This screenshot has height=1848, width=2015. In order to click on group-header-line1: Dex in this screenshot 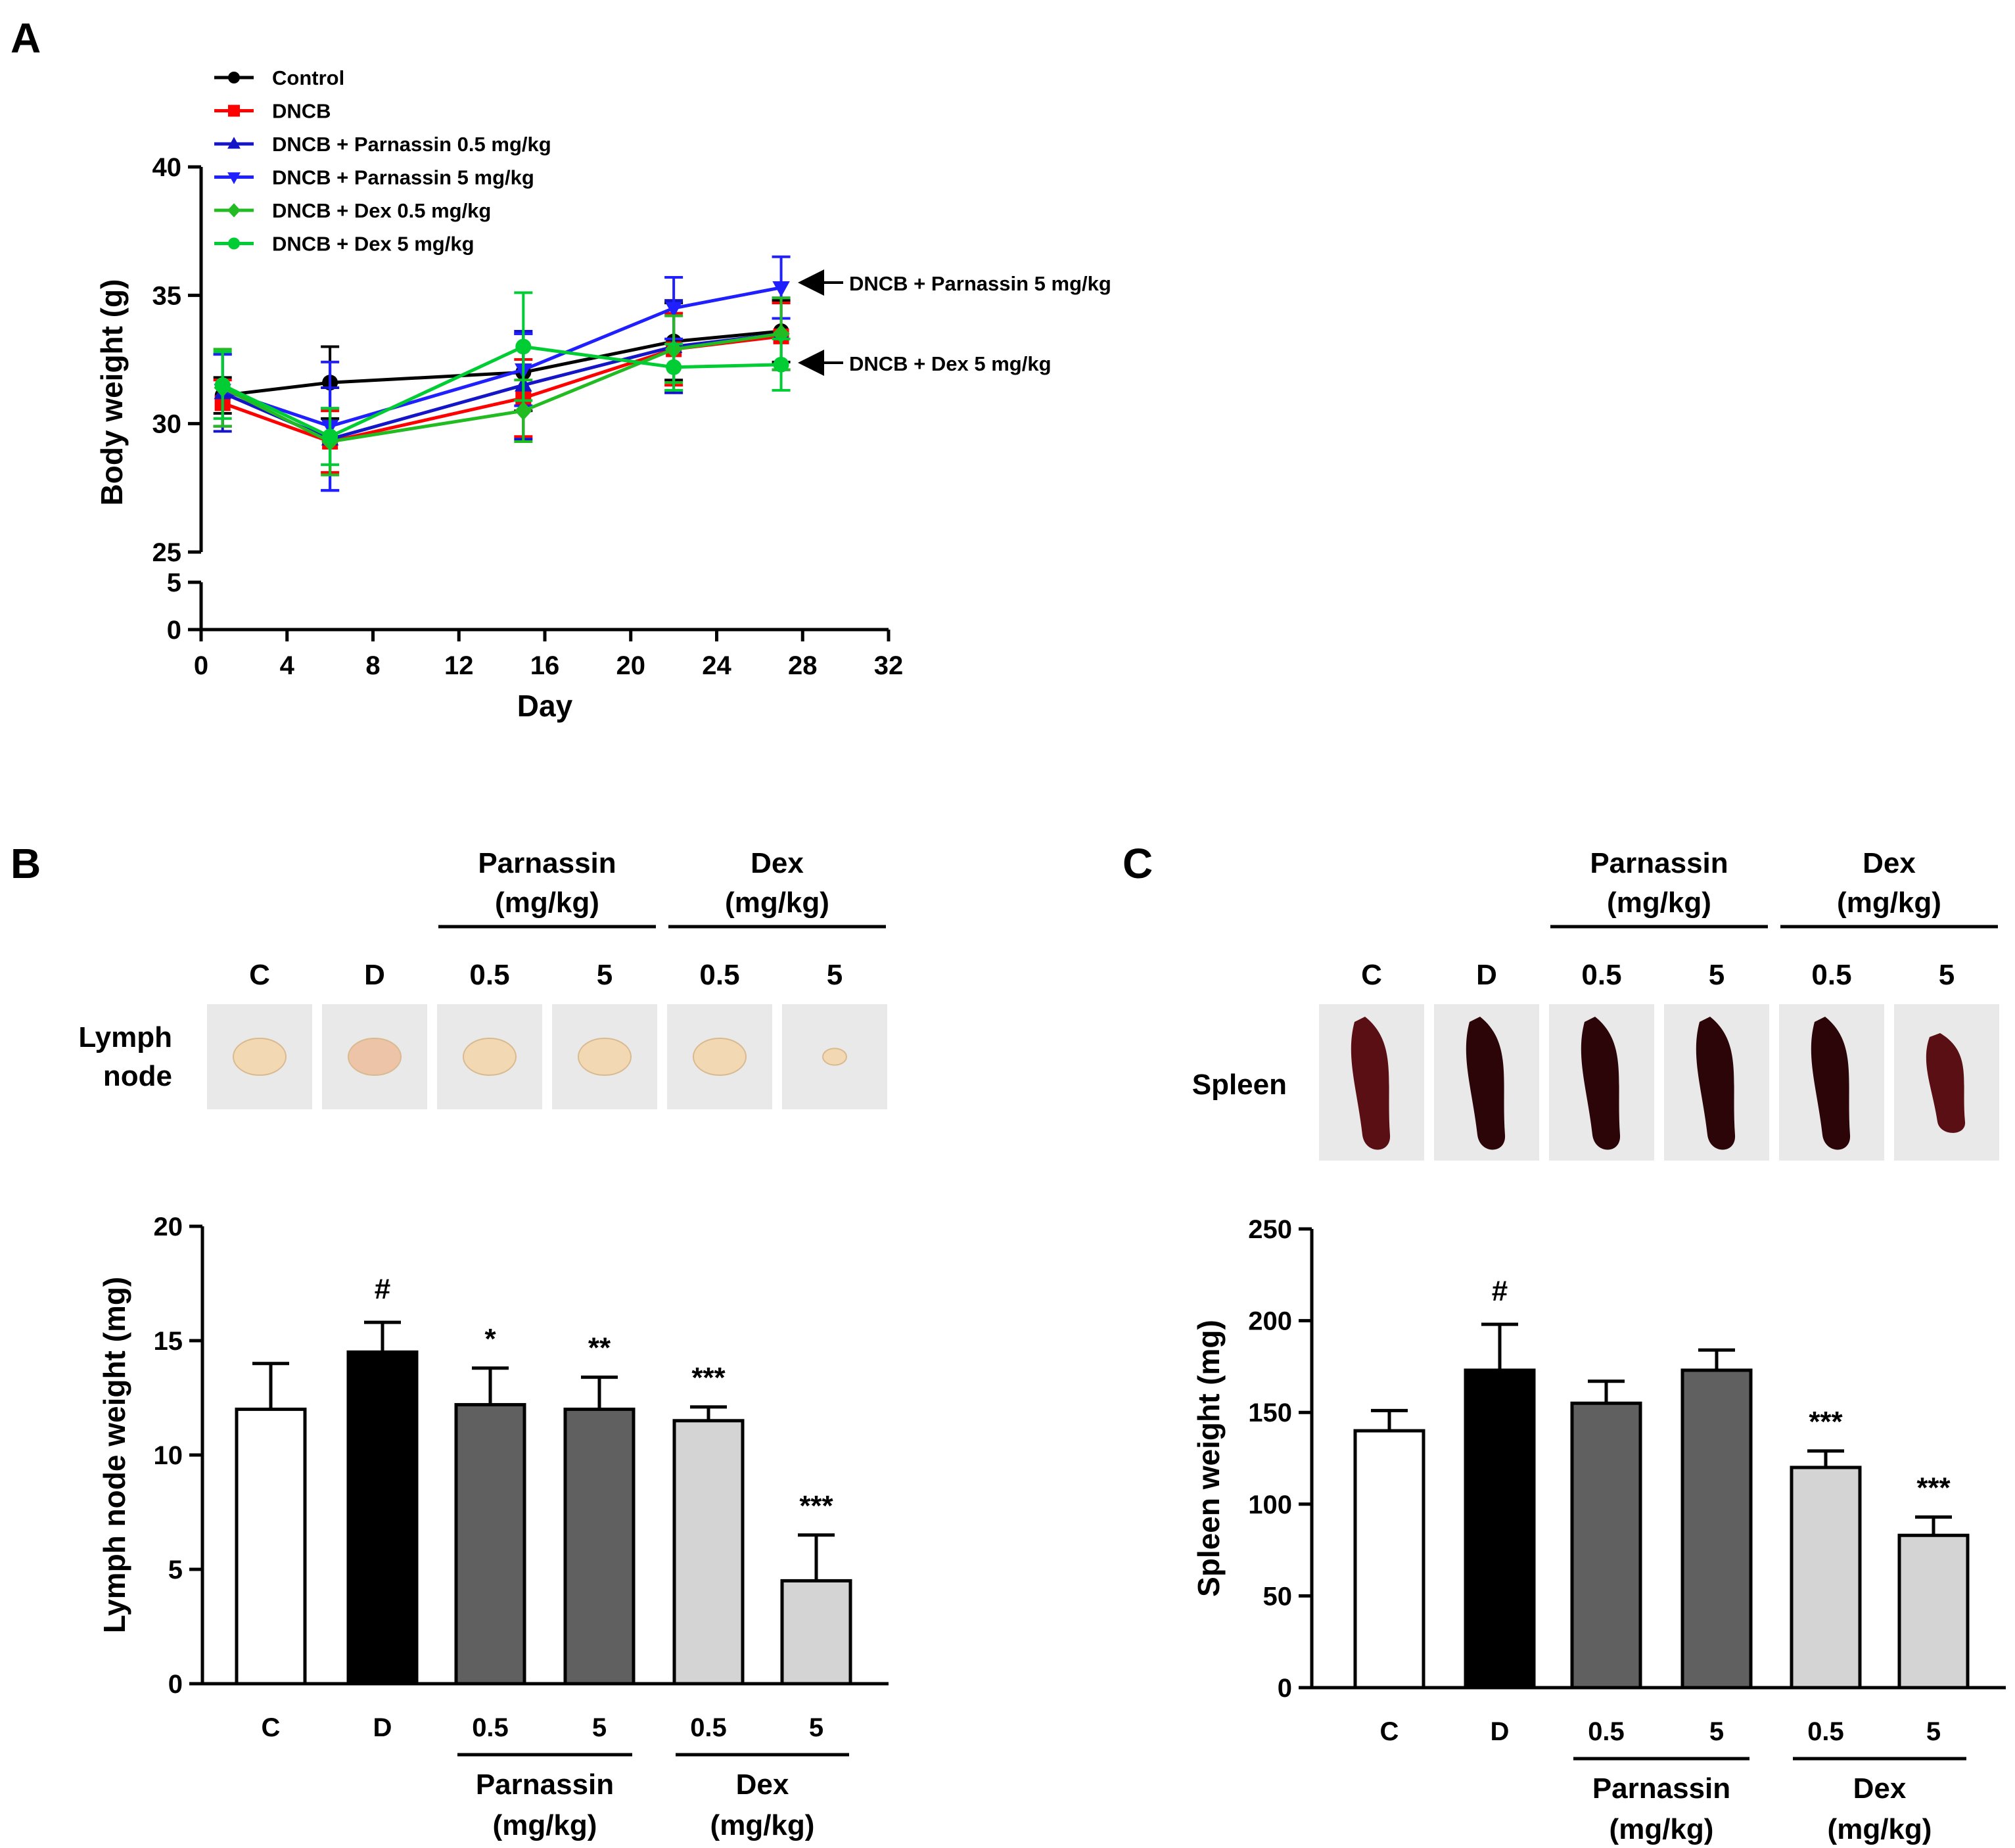, I will do `click(777, 863)`.